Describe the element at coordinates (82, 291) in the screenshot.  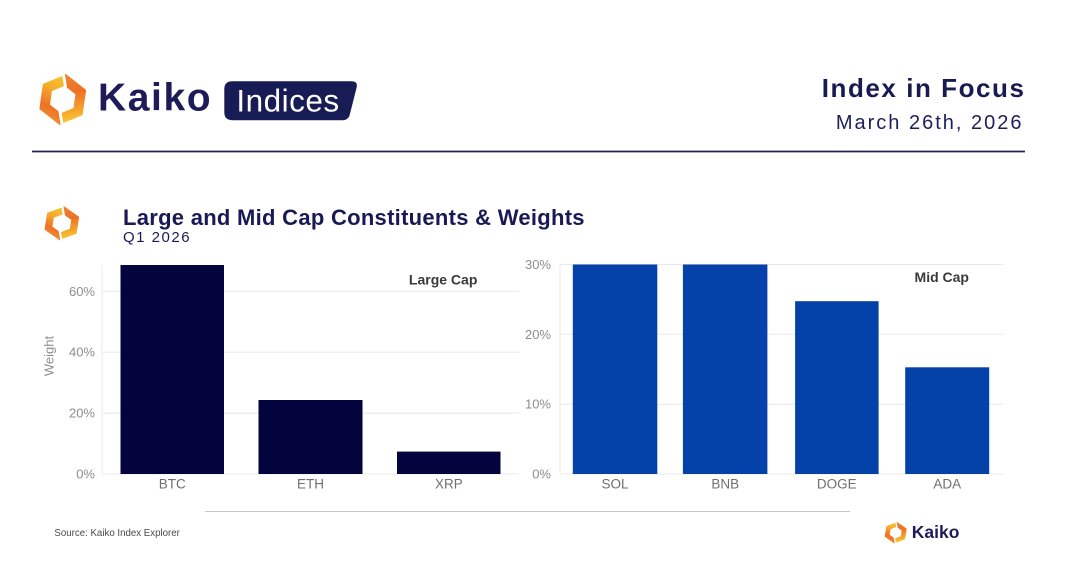
I see `svg-text: 60%` at that location.